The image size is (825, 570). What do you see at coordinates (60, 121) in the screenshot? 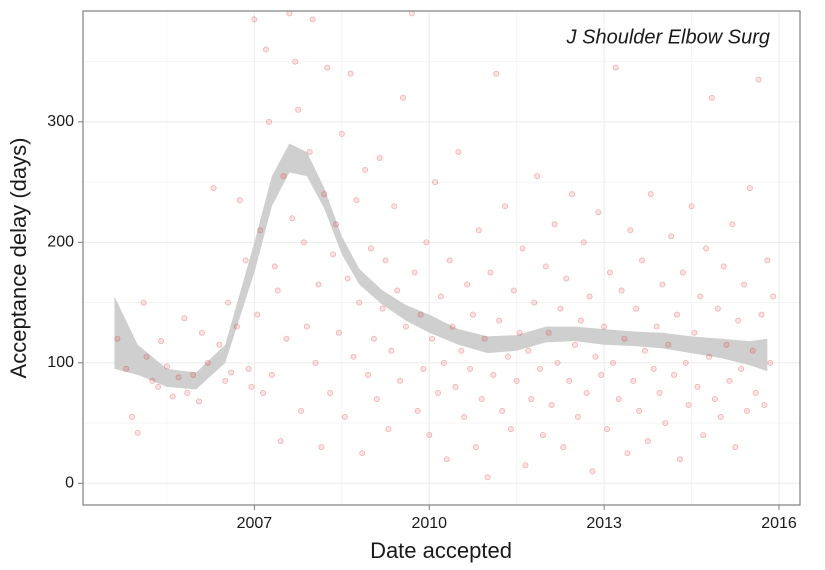
I see `y-tick-label: 300` at bounding box center [60, 121].